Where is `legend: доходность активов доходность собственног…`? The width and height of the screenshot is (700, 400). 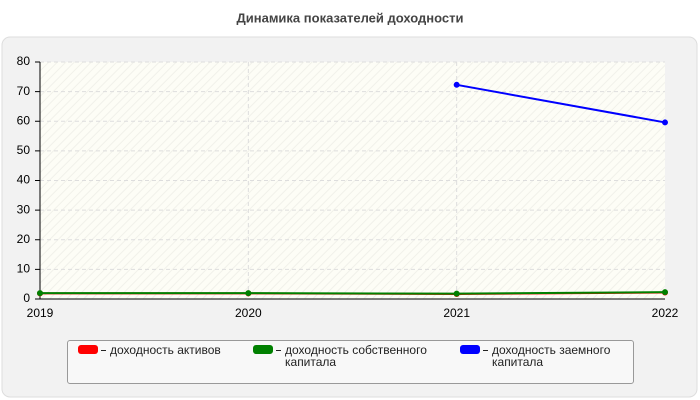
legend: доходность активов доходность собственног… is located at coordinates (350, 362).